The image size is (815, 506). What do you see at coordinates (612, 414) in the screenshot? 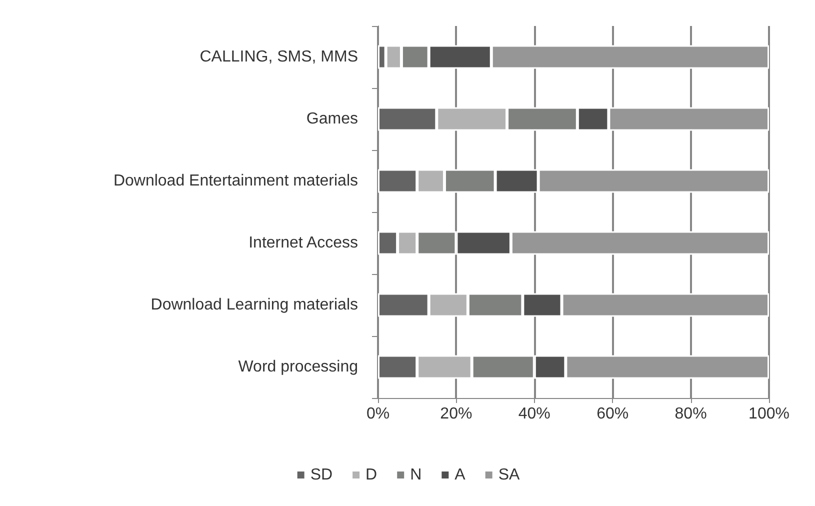
I see `x-tick-label: 60%` at bounding box center [612, 414].